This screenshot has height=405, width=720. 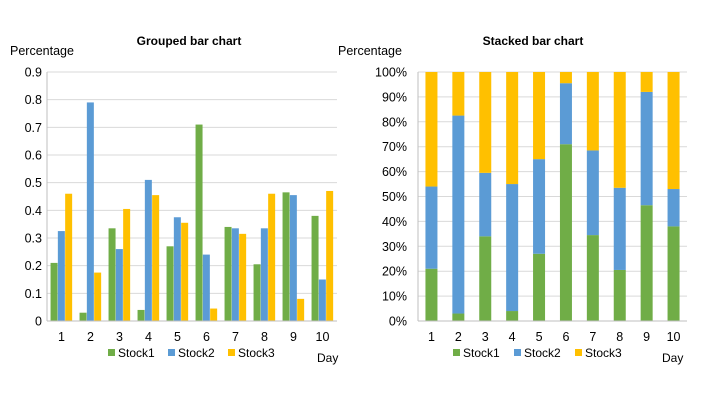 What do you see at coordinates (485, 337) in the screenshot?
I see `x-tick-label: 3` at bounding box center [485, 337].